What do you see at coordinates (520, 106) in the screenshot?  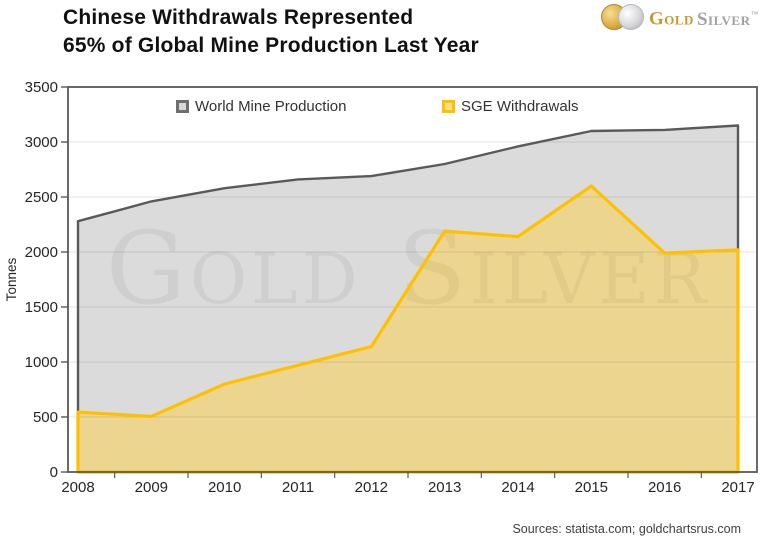 I see `legend-label-sge: SGE Withdrawals` at bounding box center [520, 106].